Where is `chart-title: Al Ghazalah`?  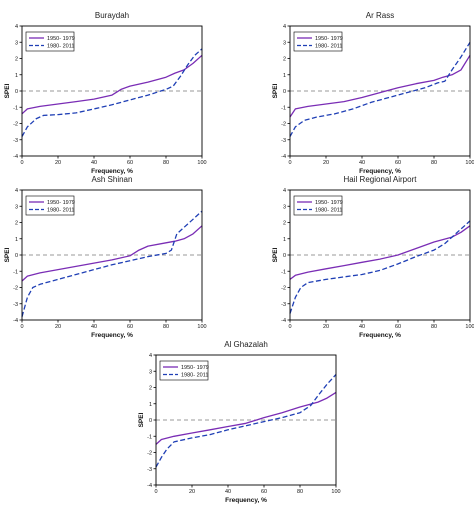
chart-title: Al Ghazalah is located at coordinates (246, 344).